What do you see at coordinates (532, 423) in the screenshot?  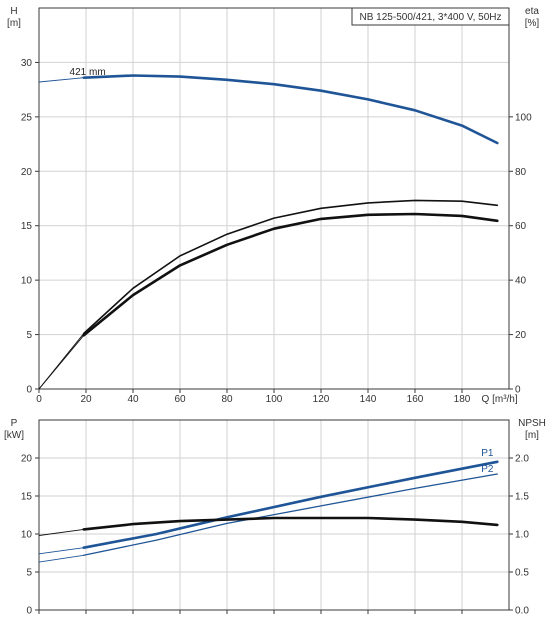 I see `y-right-axis-label: NPSH` at bounding box center [532, 423].